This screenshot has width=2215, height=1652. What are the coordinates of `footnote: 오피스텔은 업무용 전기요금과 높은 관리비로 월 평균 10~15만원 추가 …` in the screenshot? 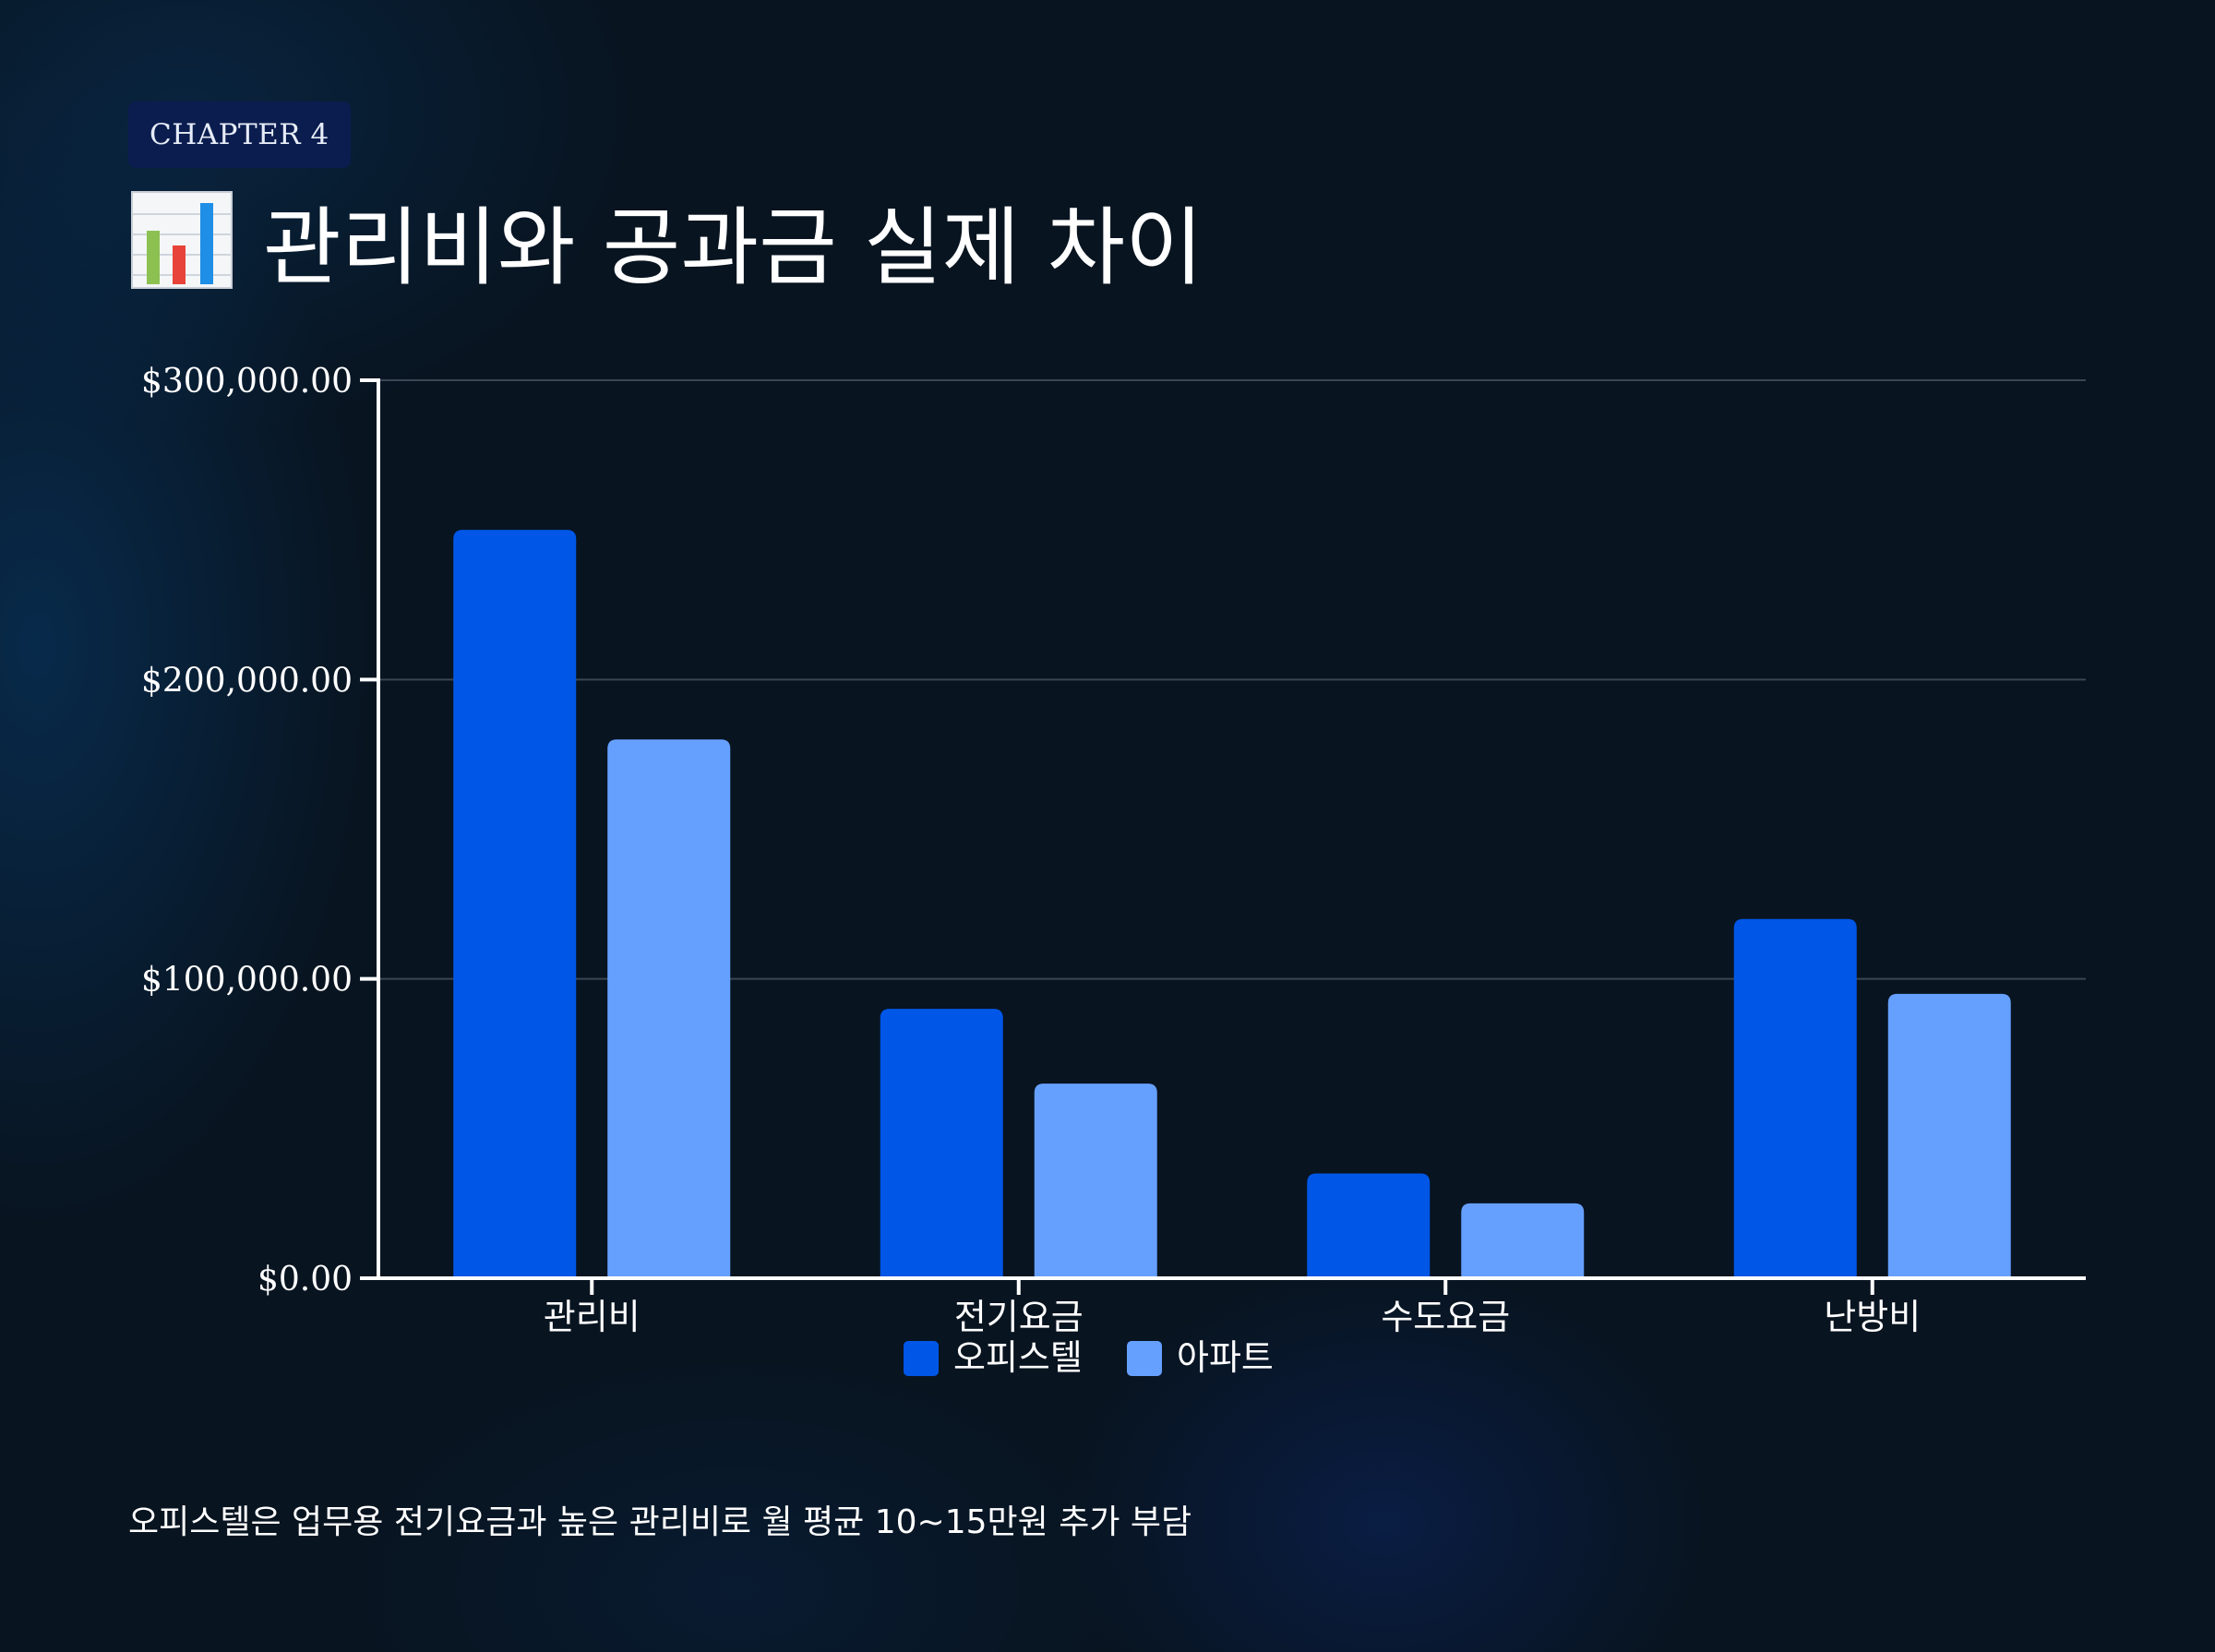 It's located at (660, 1522).